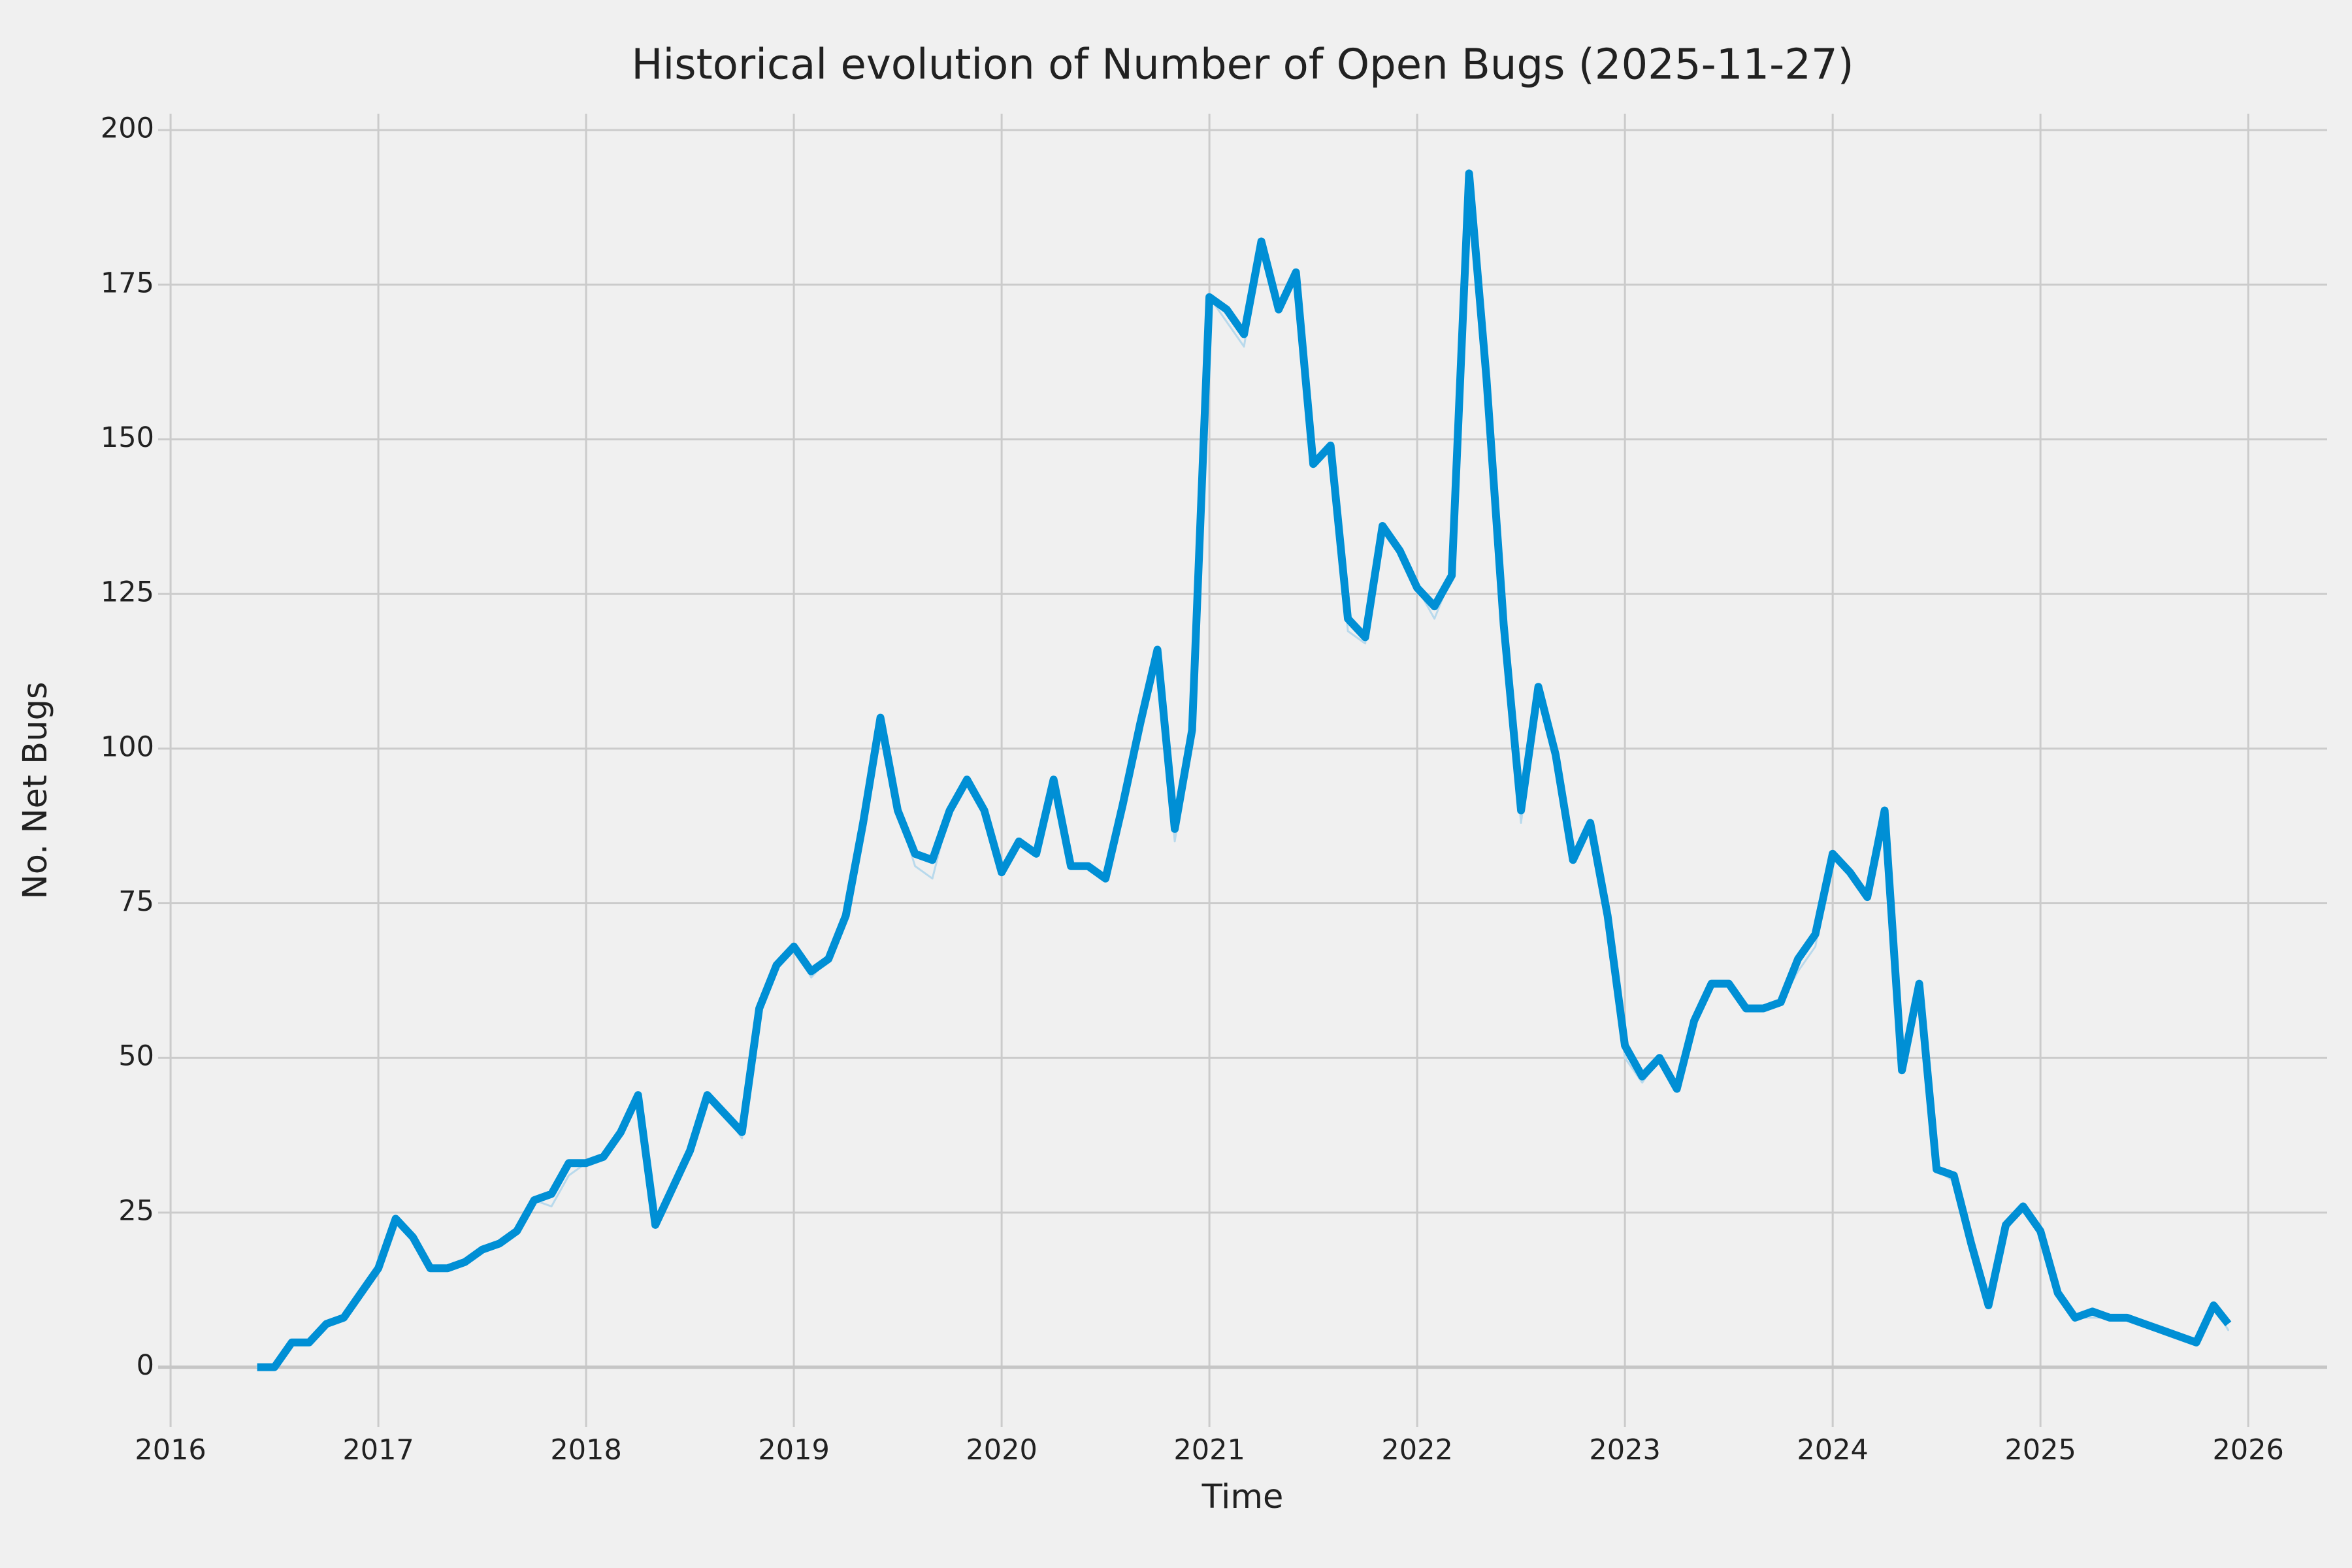 The height and width of the screenshot is (1568, 2352). What do you see at coordinates (127, 128) in the screenshot?
I see `y-tick-label-200: 200` at bounding box center [127, 128].